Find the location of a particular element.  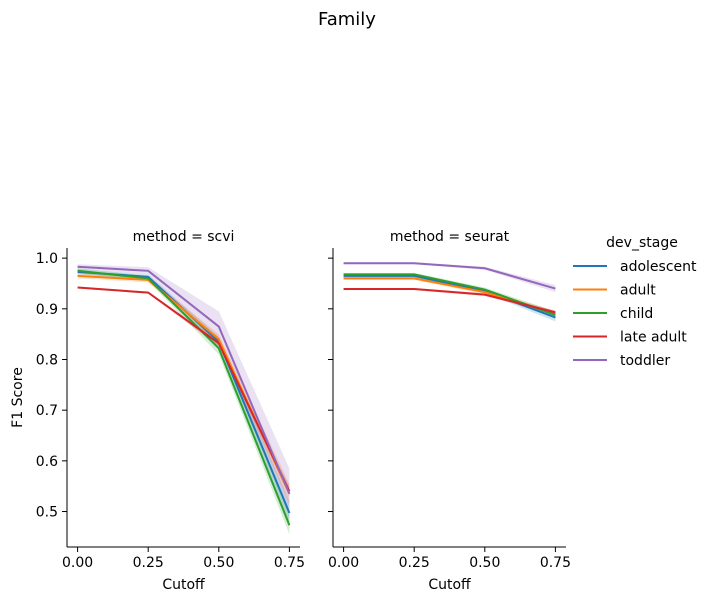

series-line-adolescent is located at coordinates (184, 392).